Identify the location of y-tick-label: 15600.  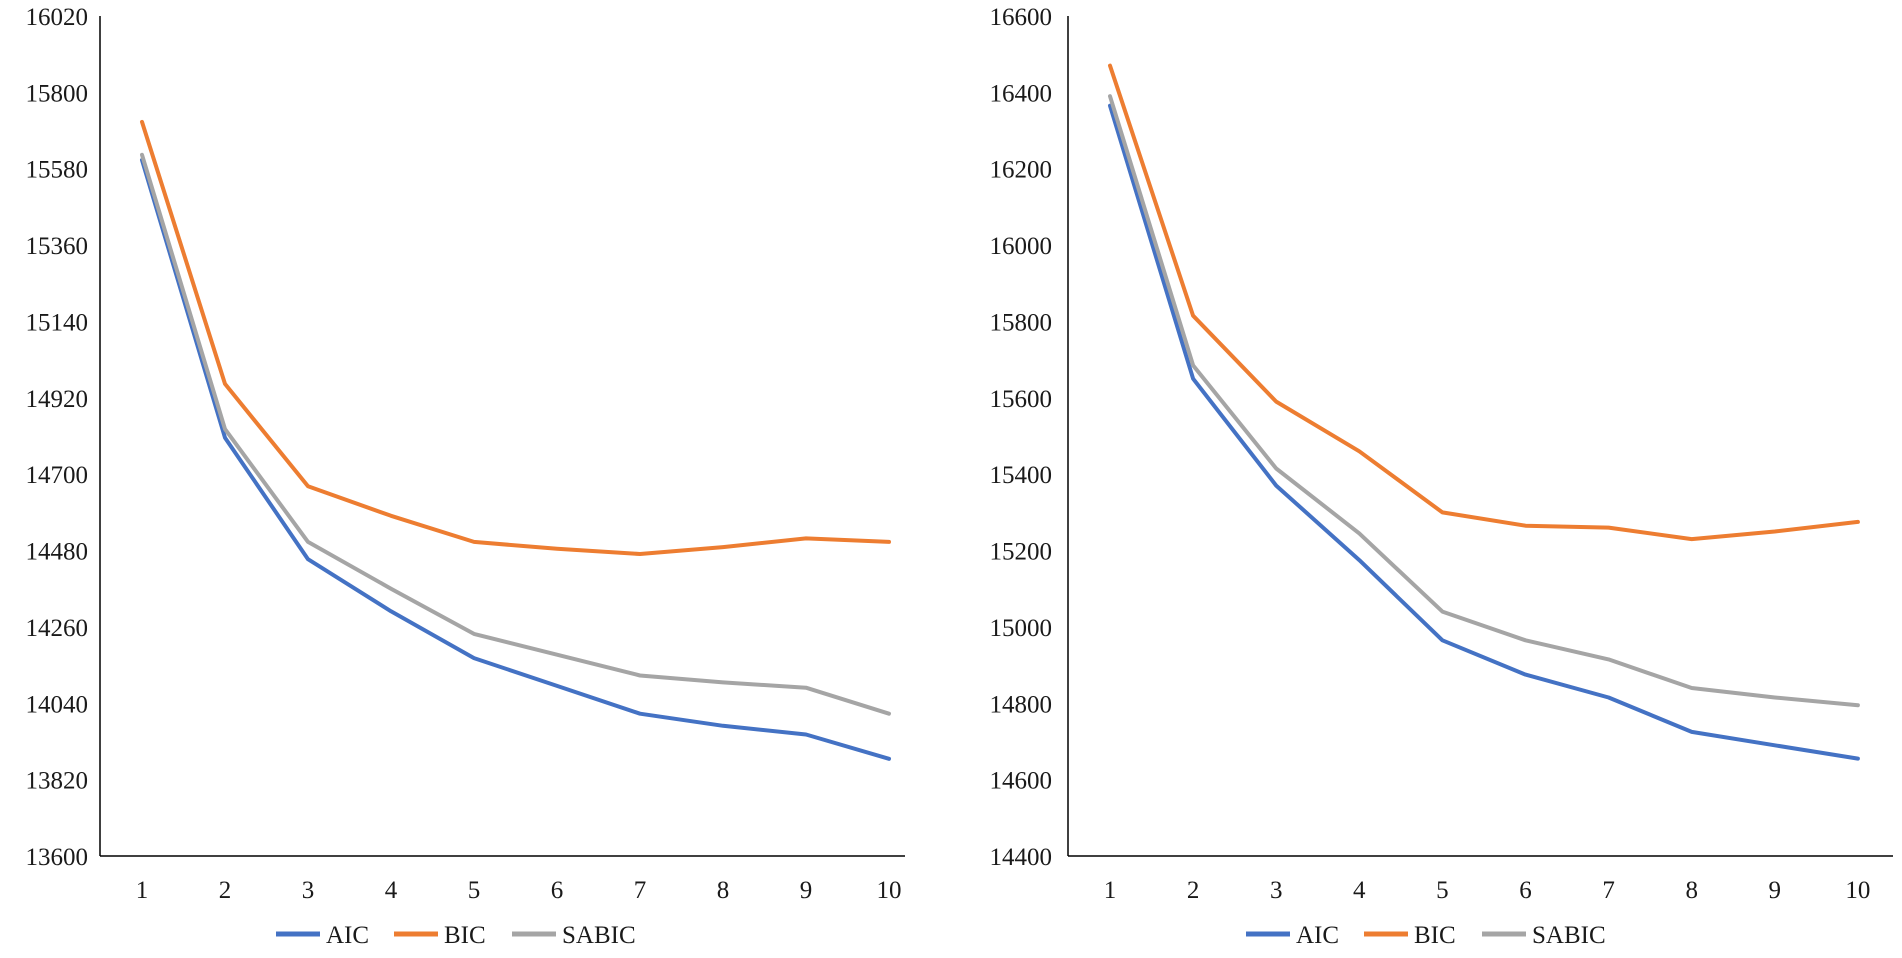
(1021, 399).